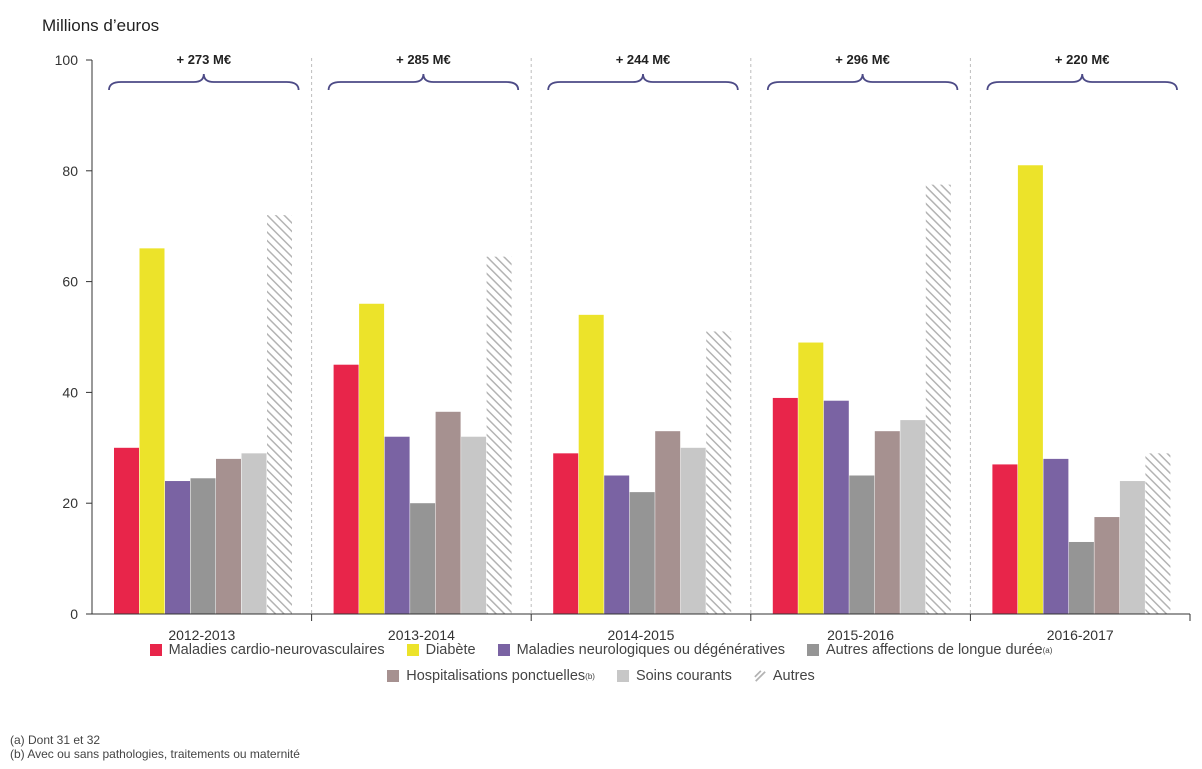 This screenshot has width=1202, height=769. What do you see at coordinates (70, 503) in the screenshot?
I see `y-tick-label: 20` at bounding box center [70, 503].